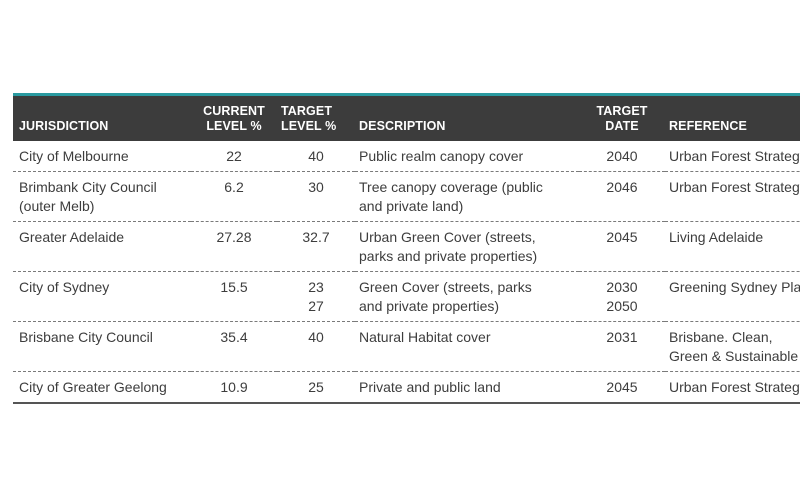 This screenshot has height=500, width=800. What do you see at coordinates (622, 187) in the screenshot?
I see `cell-target-date-line1: 2046` at bounding box center [622, 187].